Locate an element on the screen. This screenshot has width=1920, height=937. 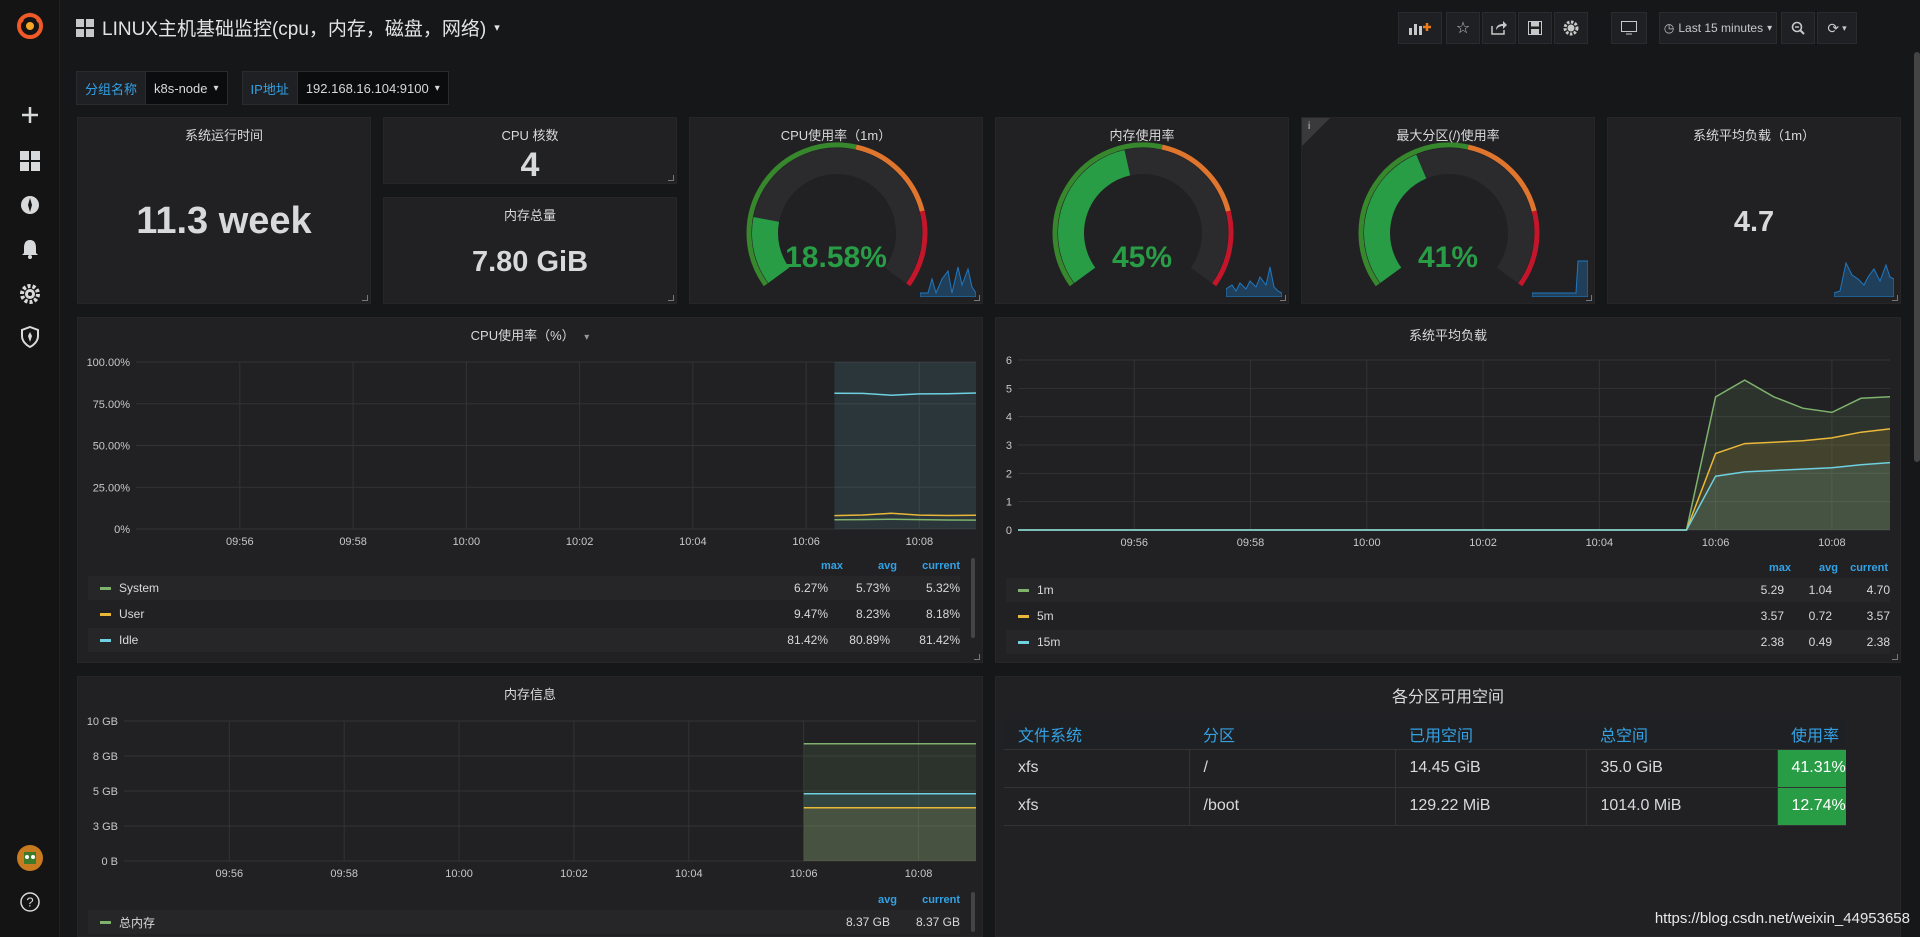
legend-item: 1m 5.29 1.04 4.70 is located at coordinates (1448, 590).